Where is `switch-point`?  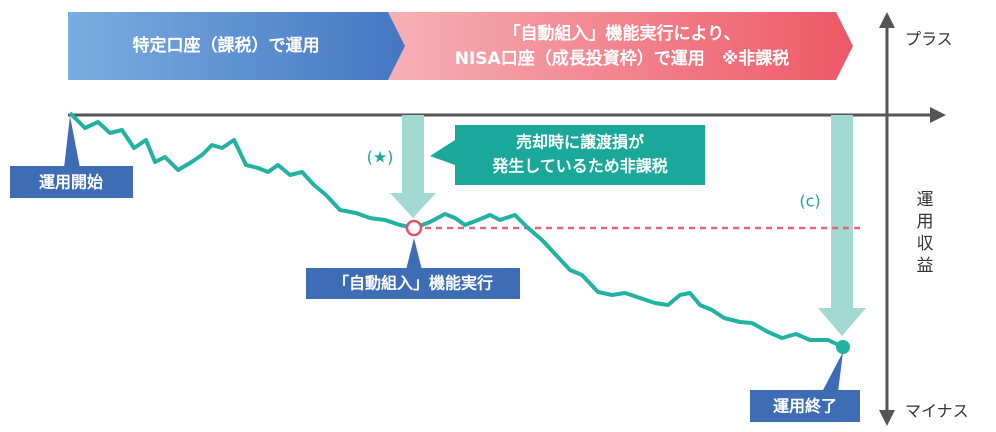 switch-point is located at coordinates (414, 228).